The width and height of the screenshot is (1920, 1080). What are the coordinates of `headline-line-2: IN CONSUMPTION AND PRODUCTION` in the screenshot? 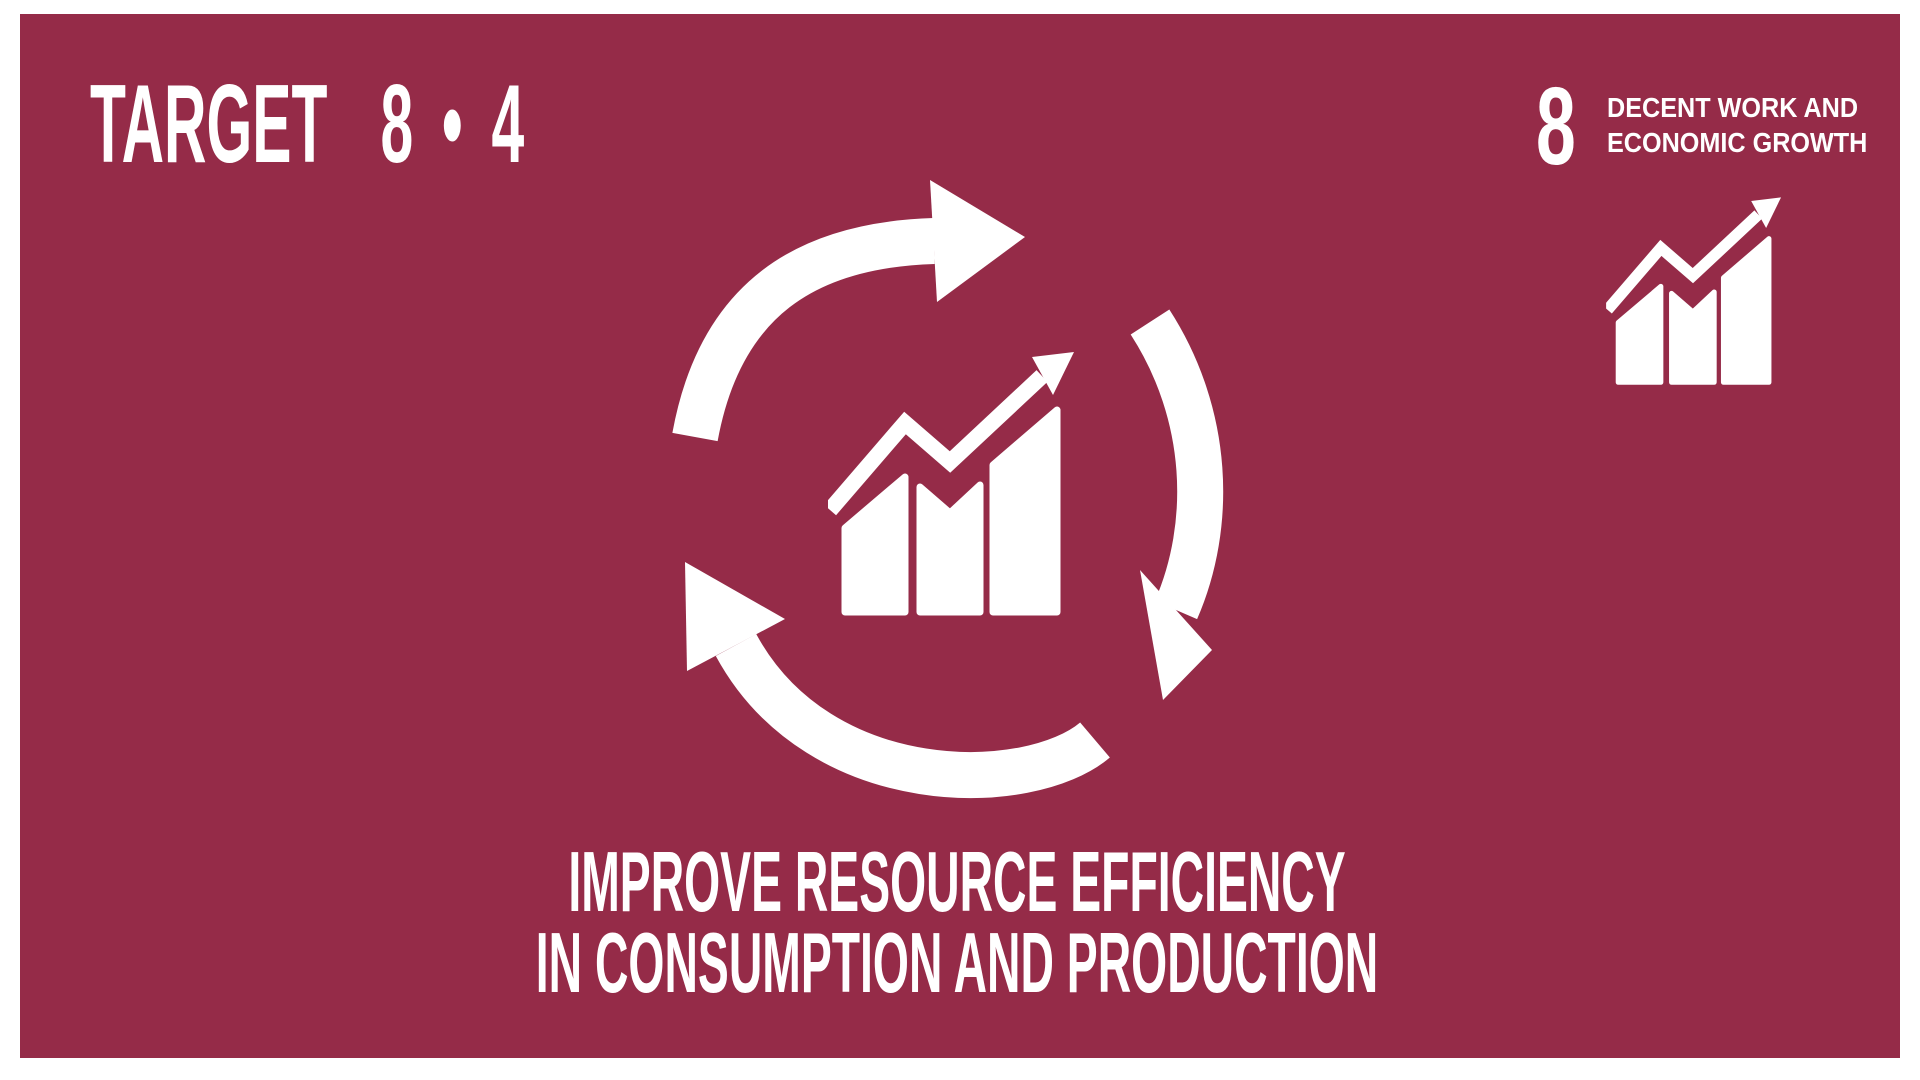 It's located at (957, 963).